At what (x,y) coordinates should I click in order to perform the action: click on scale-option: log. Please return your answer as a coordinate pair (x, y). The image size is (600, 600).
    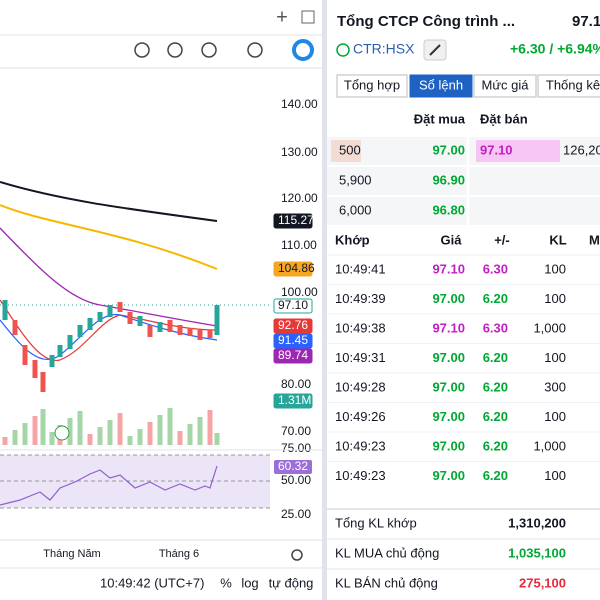
    Looking at the image, I should click on (249, 582).